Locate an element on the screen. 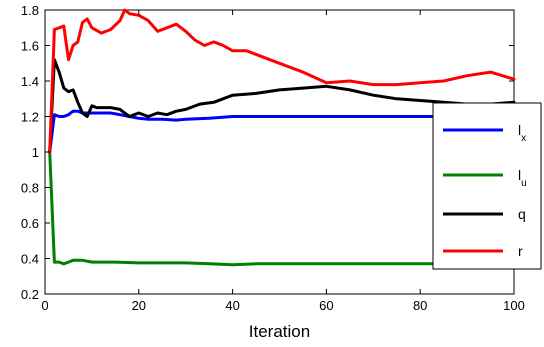 Image resolution: width=544 pixels, height=347 pixels. legend-label-subscript: u is located at coordinates (524, 183).